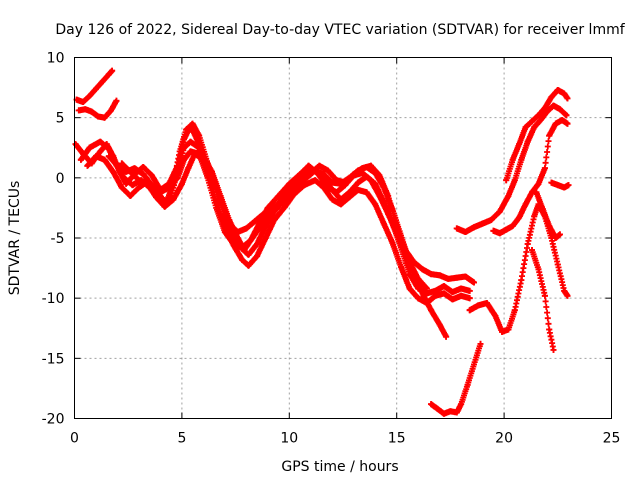 This screenshot has width=640, height=480. Describe the element at coordinates (612, 439) in the screenshot. I see `x-tick-label: 25` at that location.